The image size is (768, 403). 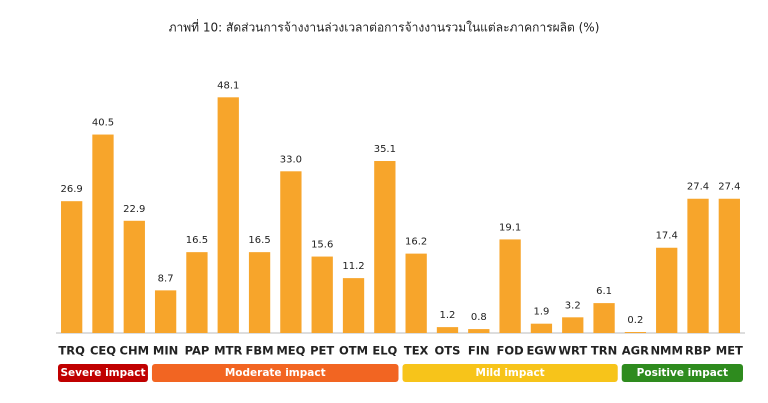 I want to click on value-label: 0.2, so click(x=635, y=320).